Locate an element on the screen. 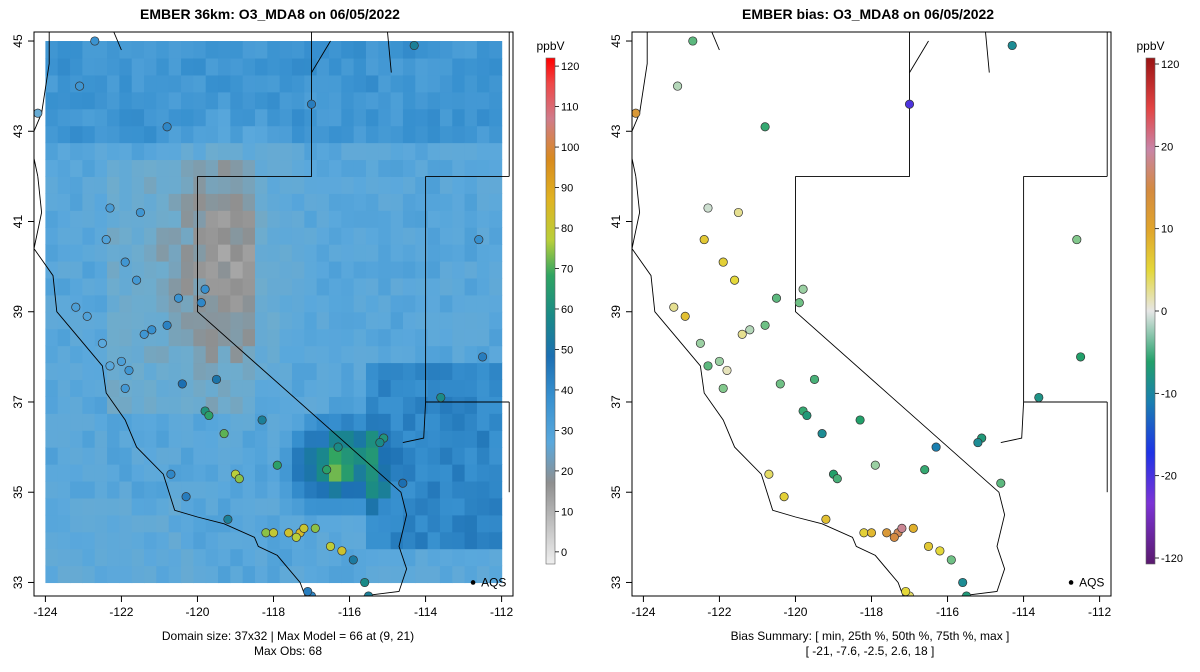 The width and height of the screenshot is (1200, 672). map-outline-nv_ut is located at coordinates (1012, 310).